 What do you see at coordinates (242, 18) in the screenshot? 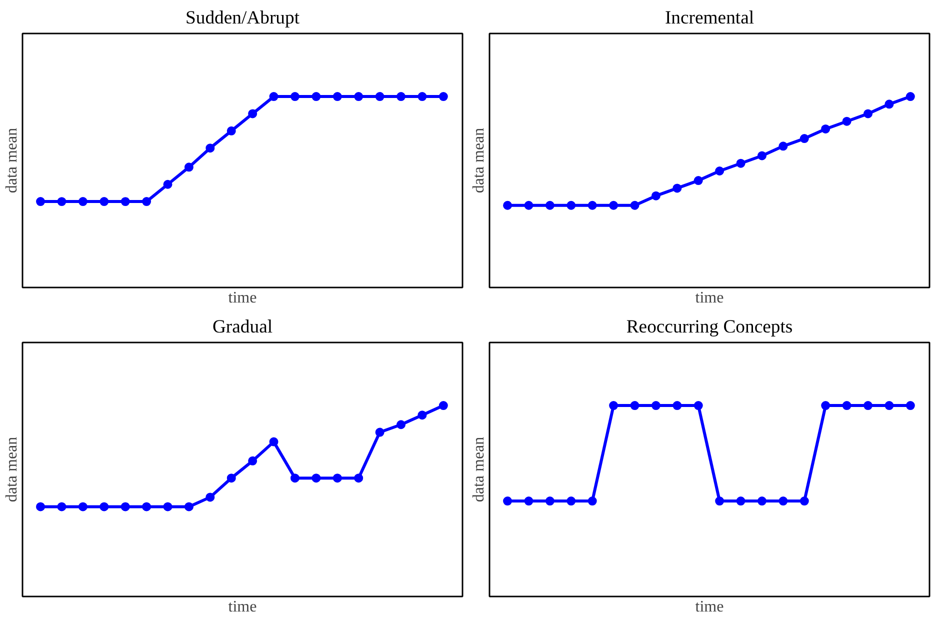
I see `chart-title: Sudden/Abrupt` at bounding box center [242, 18].